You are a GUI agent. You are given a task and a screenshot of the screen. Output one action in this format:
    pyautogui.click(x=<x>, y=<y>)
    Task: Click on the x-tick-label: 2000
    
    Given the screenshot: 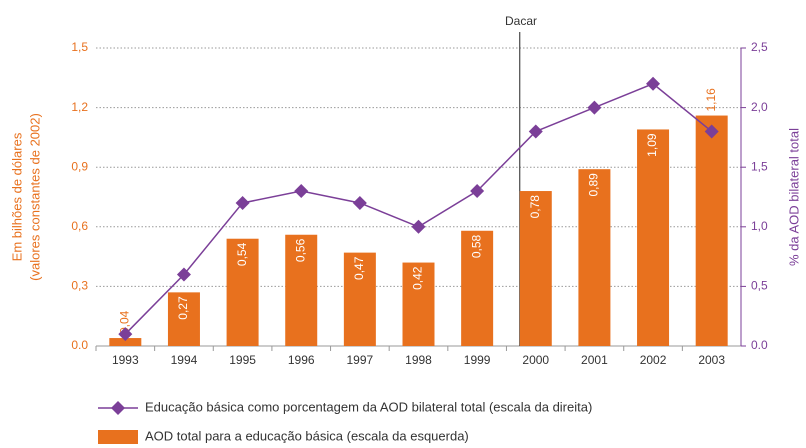 What is the action you would take?
    pyautogui.click(x=535, y=360)
    